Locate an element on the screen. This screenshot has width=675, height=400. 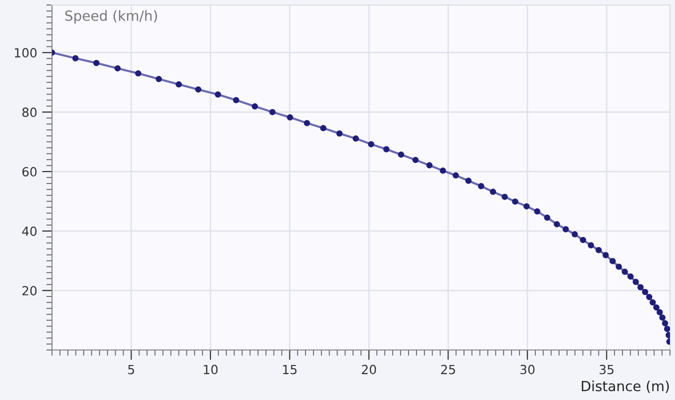
x-tick-label: 35 is located at coordinates (607, 369).